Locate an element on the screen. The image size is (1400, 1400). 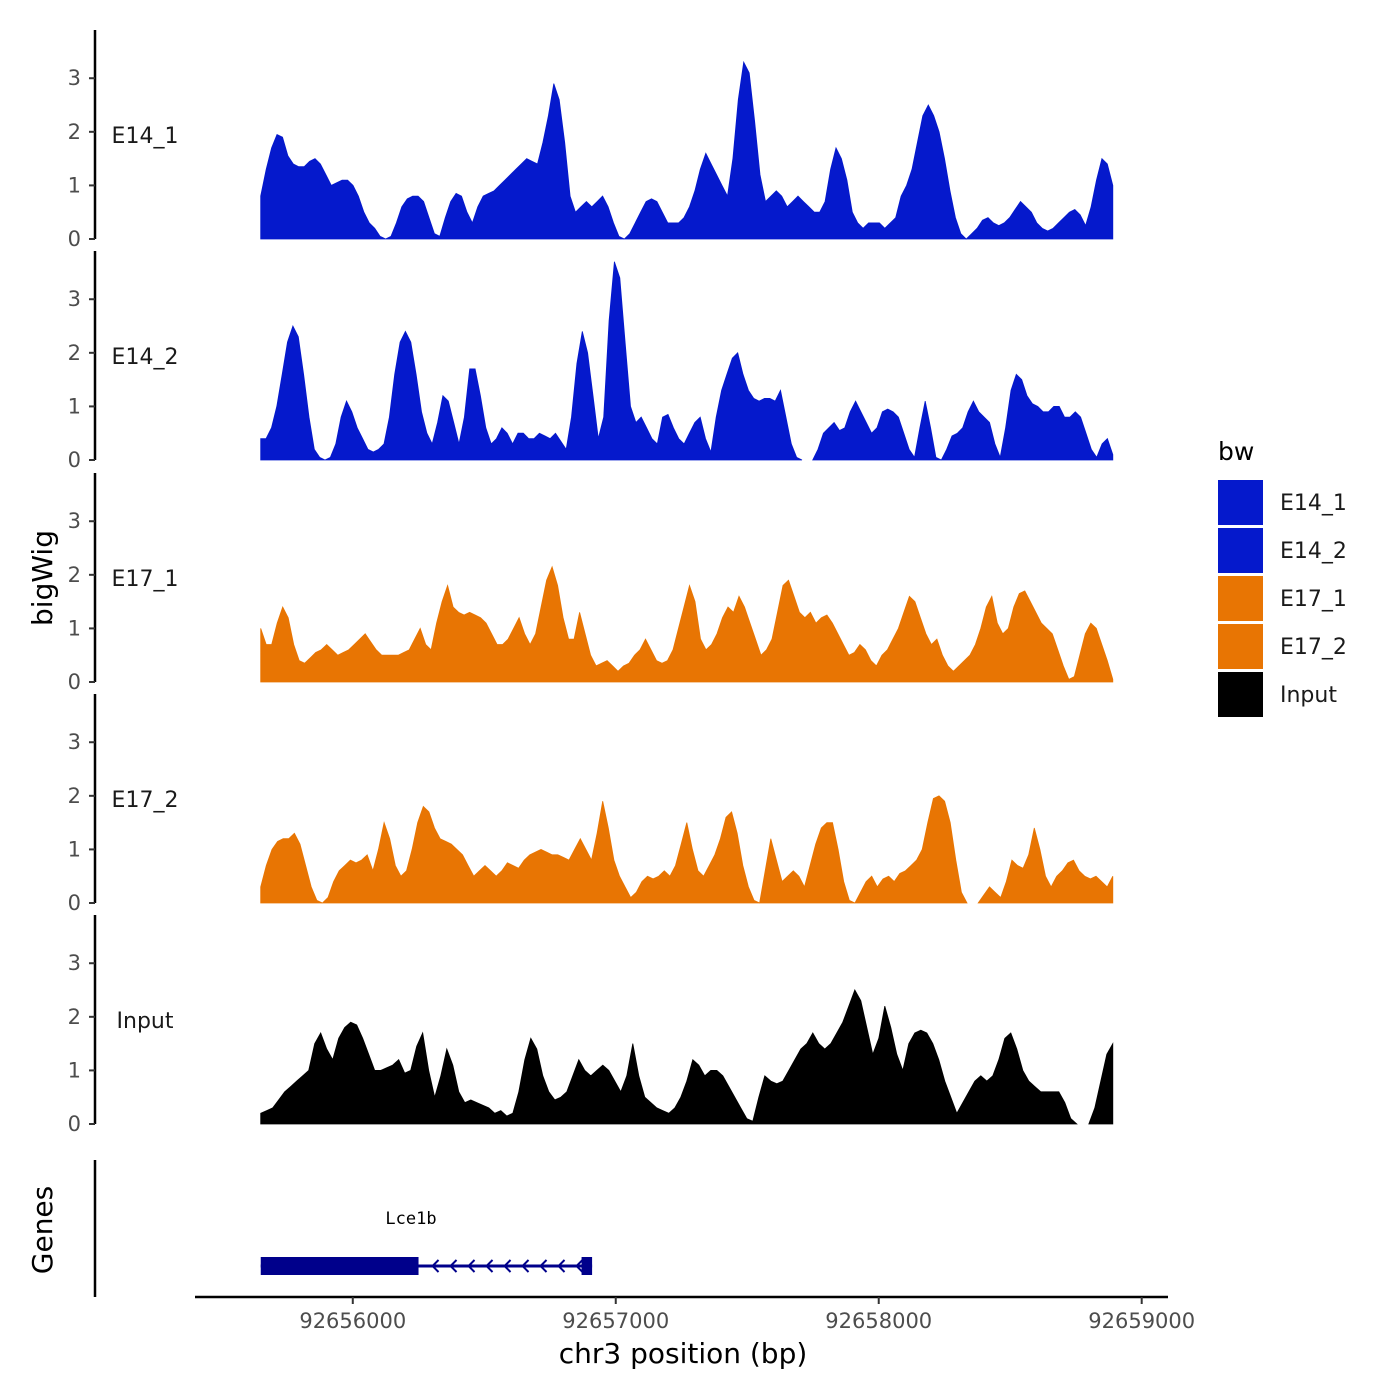
track-panel-e17_2: 0 1 2 3 E17_2 is located at coordinates (591, 804).